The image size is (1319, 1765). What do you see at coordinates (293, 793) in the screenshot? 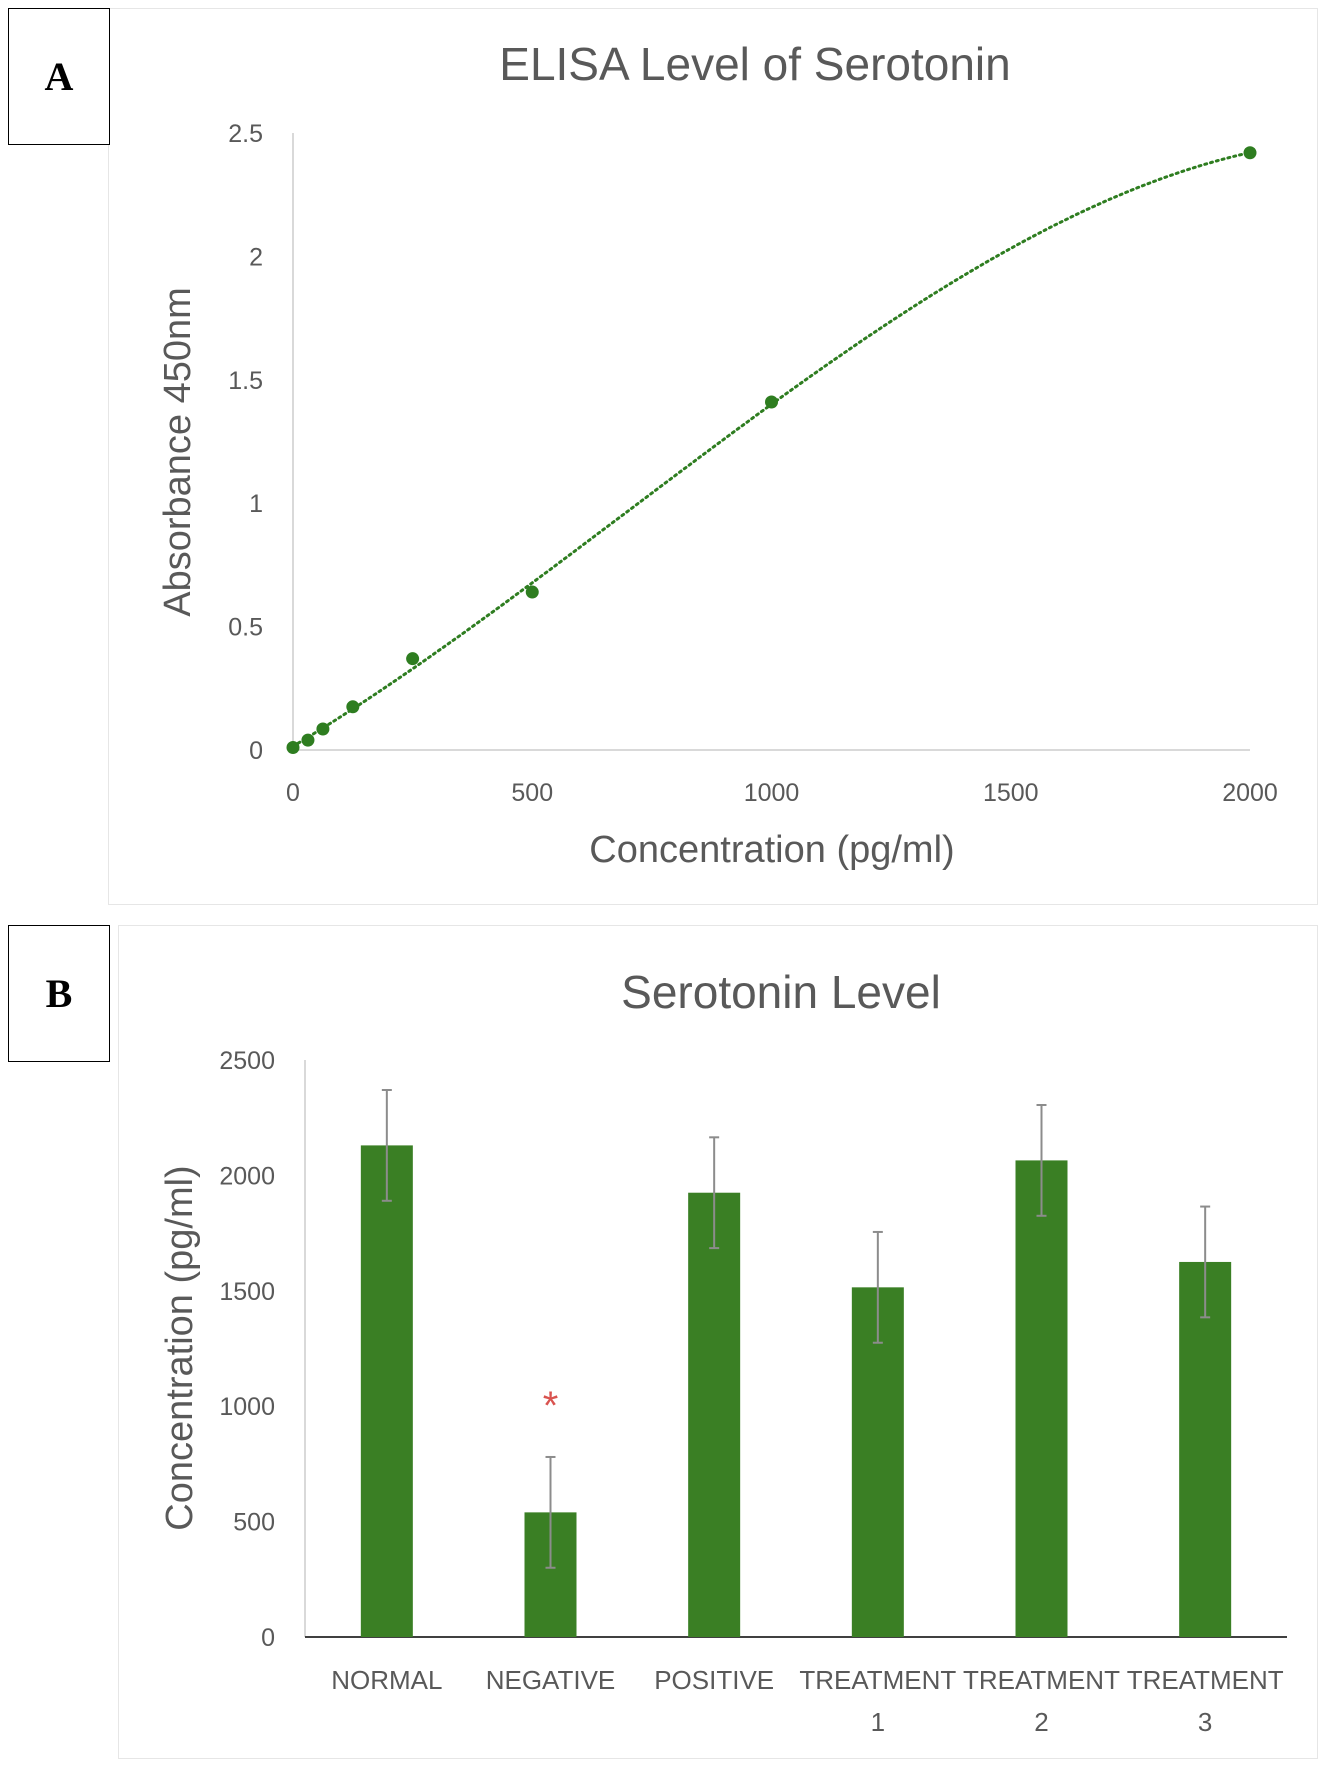
I see `chart-a-x-tick-label: 0` at bounding box center [293, 793].